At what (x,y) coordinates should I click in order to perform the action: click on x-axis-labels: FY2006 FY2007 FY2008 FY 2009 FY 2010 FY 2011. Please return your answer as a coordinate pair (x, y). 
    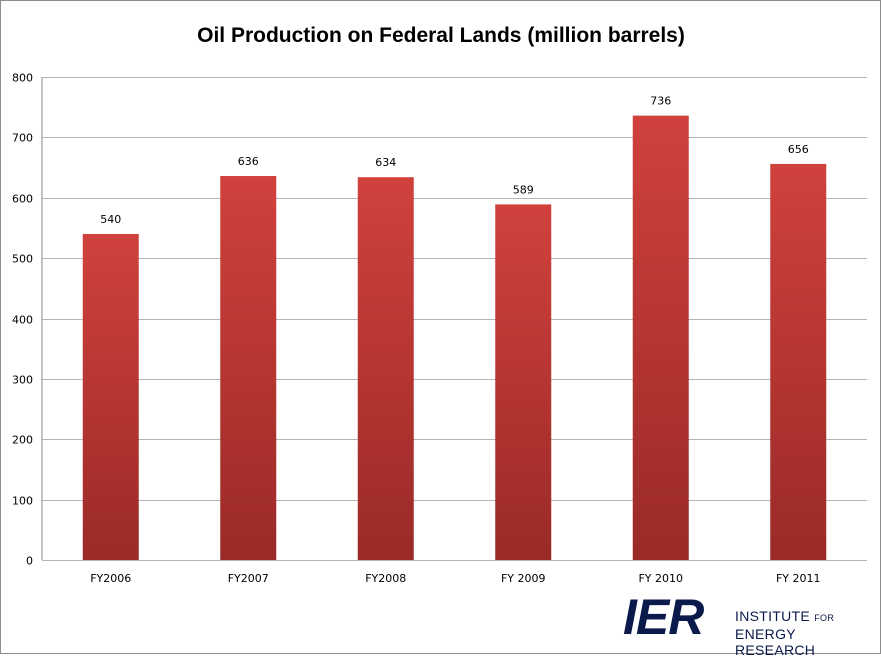
    Looking at the image, I should click on (455, 578).